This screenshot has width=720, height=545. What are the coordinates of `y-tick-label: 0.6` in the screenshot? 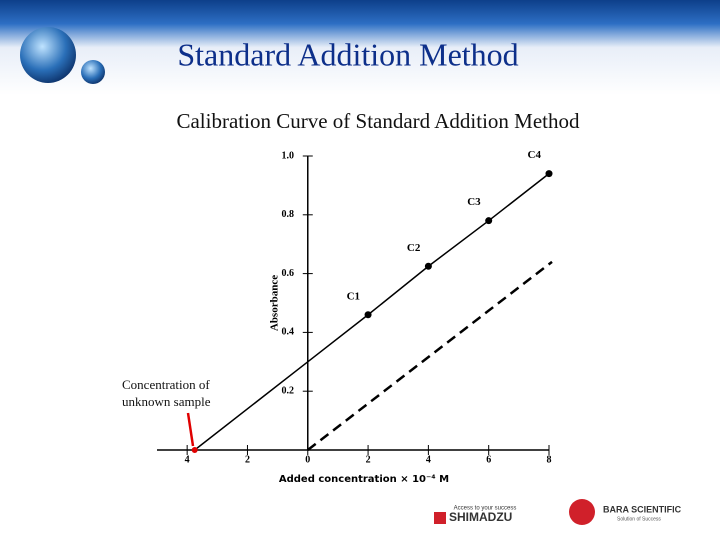 It's located at (288, 273).